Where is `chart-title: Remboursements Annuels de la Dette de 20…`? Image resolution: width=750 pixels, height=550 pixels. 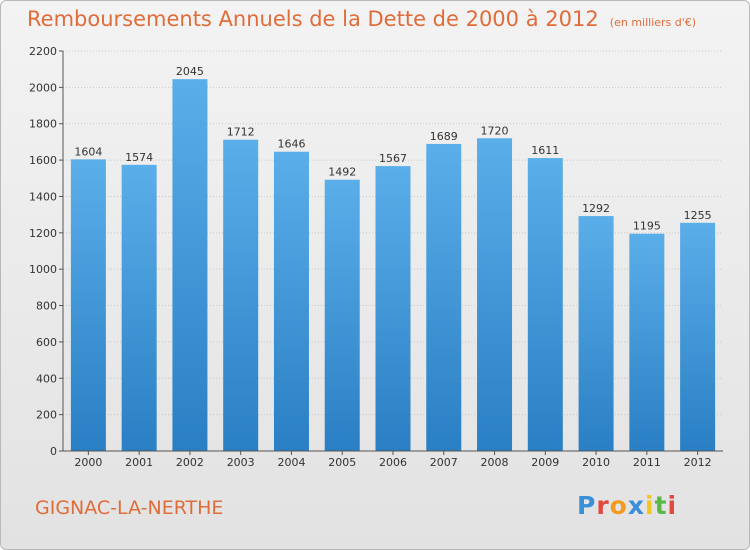 chart-title: Remboursements Annuels de la Dette de 20… is located at coordinates (361, 19).